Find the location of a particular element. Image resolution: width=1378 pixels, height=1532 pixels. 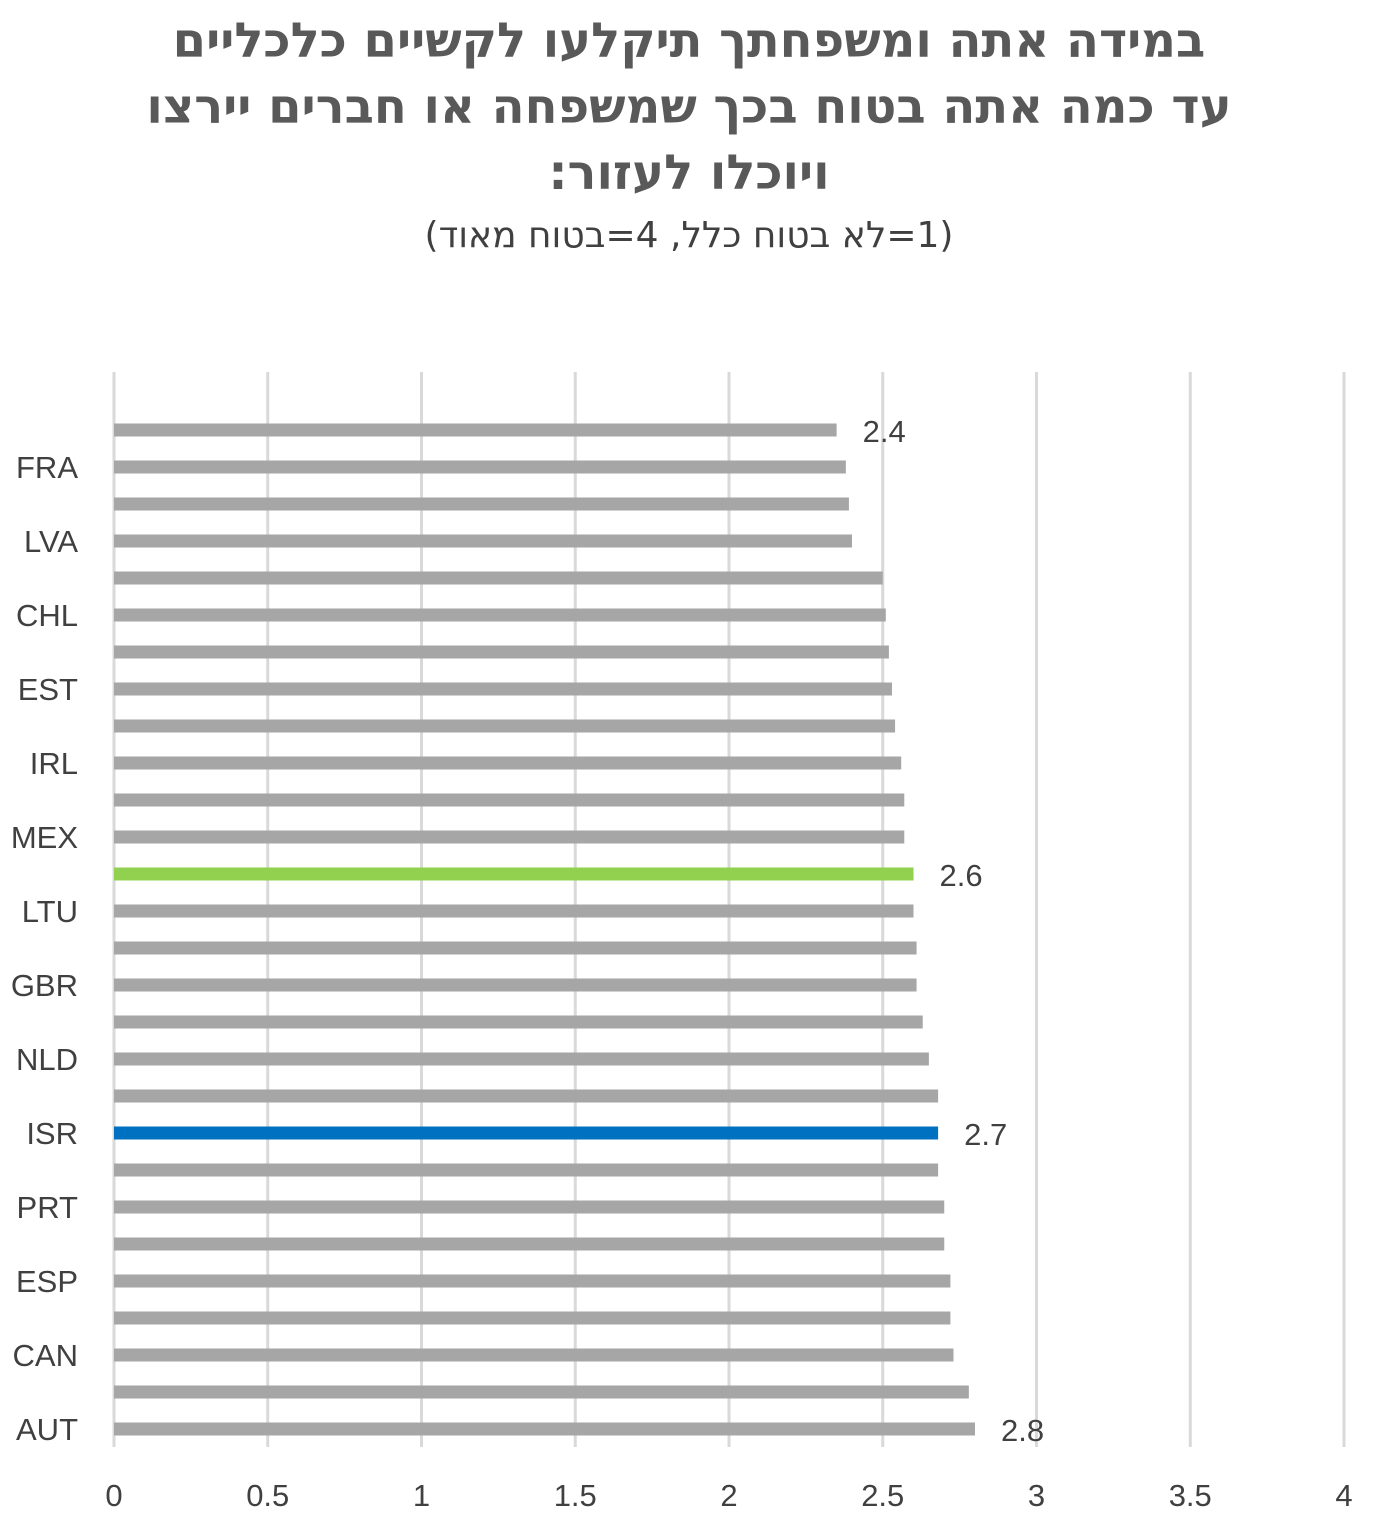

x-axis-tick-labels: 0 0.5 1 1.5 2 2.5 3 3.5 4 is located at coordinates (728, 1495).